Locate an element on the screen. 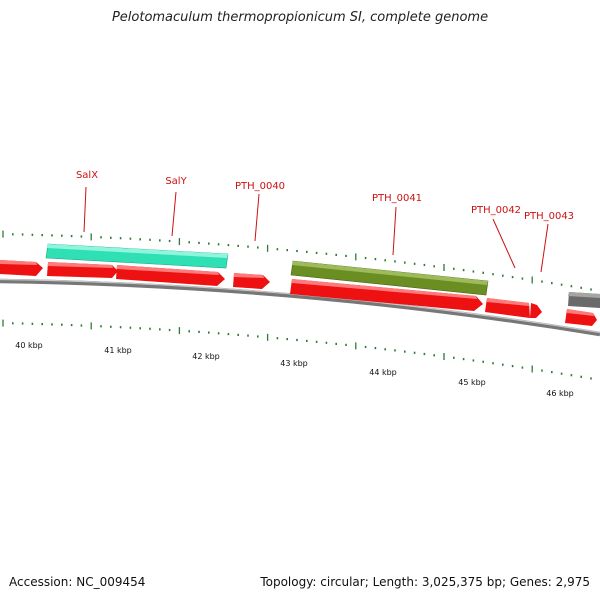 The height and width of the screenshot is (600, 600). genes-label: Genes: is located at coordinates (530, 582).